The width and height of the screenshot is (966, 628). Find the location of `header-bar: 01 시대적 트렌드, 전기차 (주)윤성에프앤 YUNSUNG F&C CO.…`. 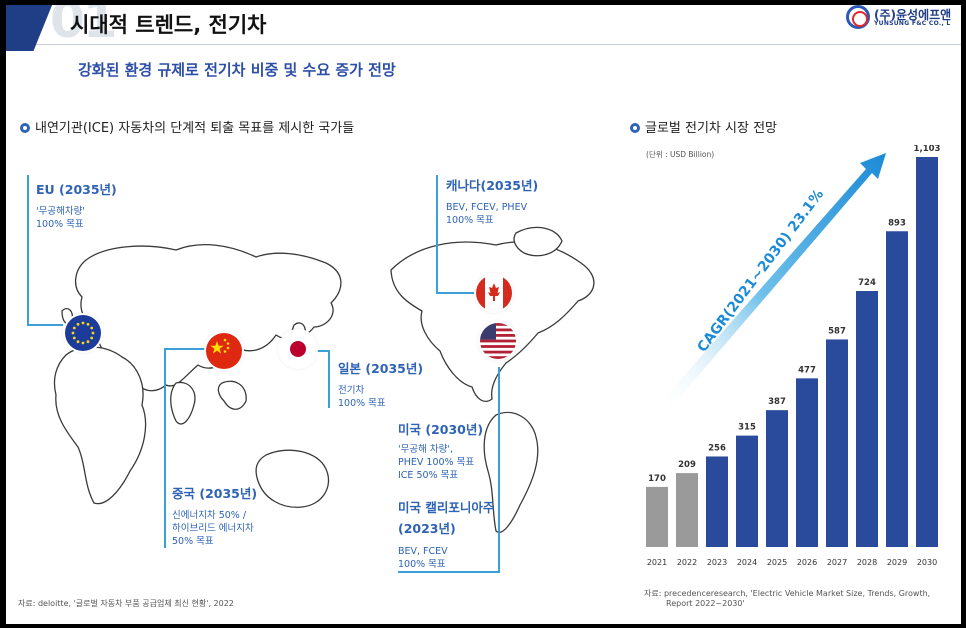

header-bar: 01 시대적 트렌드, 전기차 (주)윤성에프앤 YUNSUNG F&C CO.… is located at coordinates (483, 28).